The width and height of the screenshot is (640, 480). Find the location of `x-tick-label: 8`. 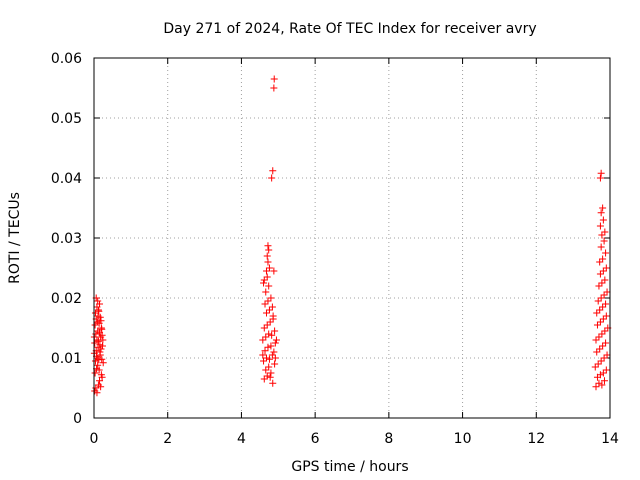

x-tick-label: 8 is located at coordinates (388, 439).